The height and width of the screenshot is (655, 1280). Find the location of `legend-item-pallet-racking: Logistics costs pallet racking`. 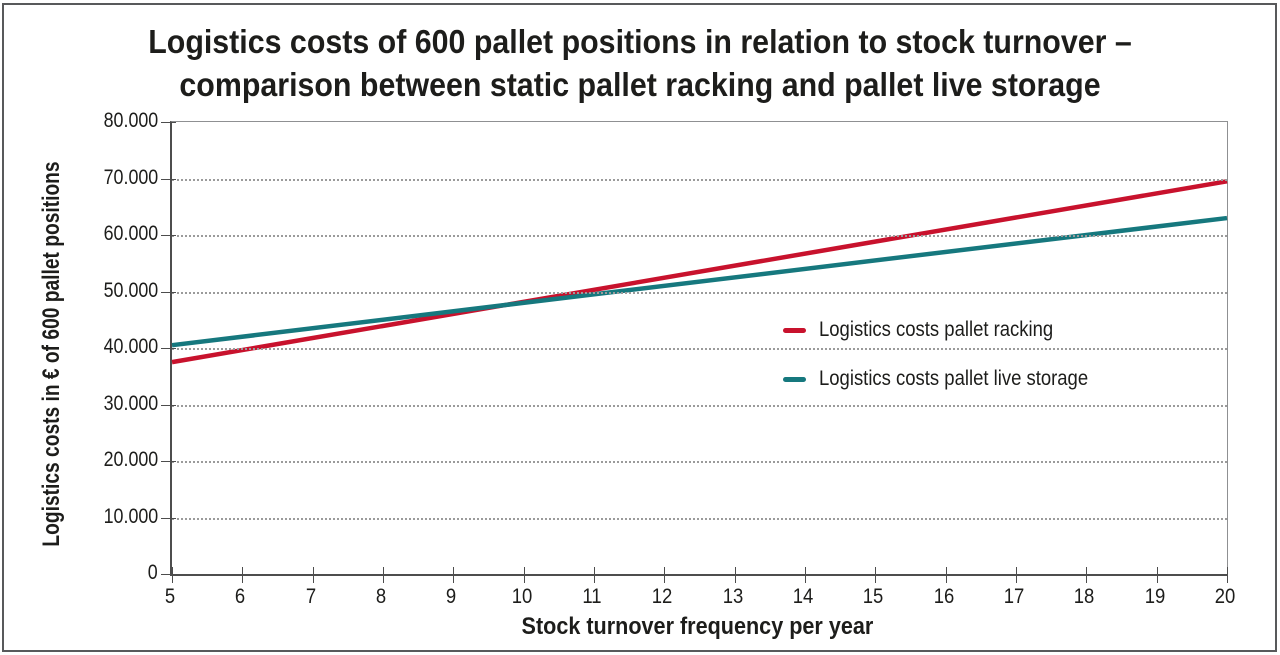

legend-item-pallet-racking: Logistics costs pallet racking is located at coordinates (954, 330).